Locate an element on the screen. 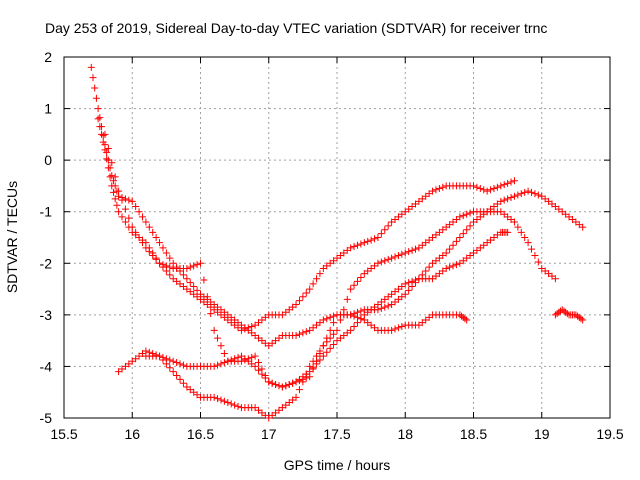  x-tick-label: 17.5 is located at coordinates (336, 434).